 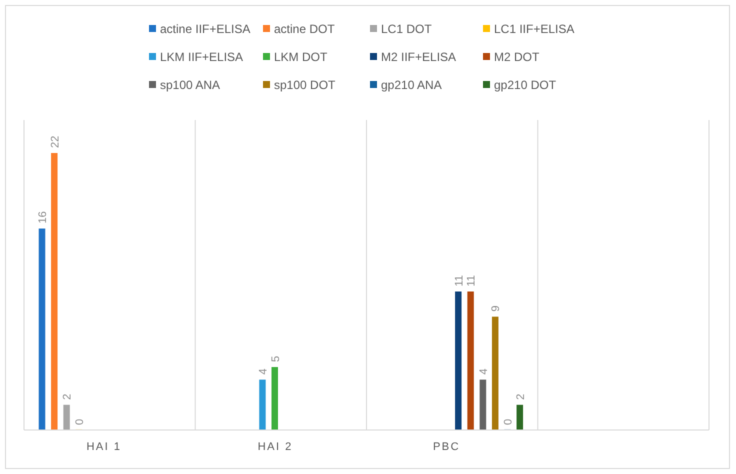 What do you see at coordinates (418, 57) in the screenshot?
I see `legend-label: M2 IIF+ELISA` at bounding box center [418, 57].